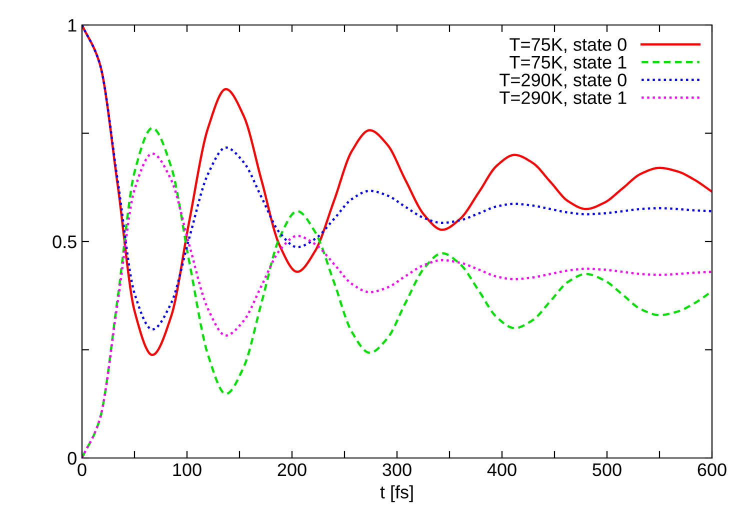 This screenshot has width=750, height=525. Describe the element at coordinates (607, 469) in the screenshot. I see `x-tick-label: 500` at that location.